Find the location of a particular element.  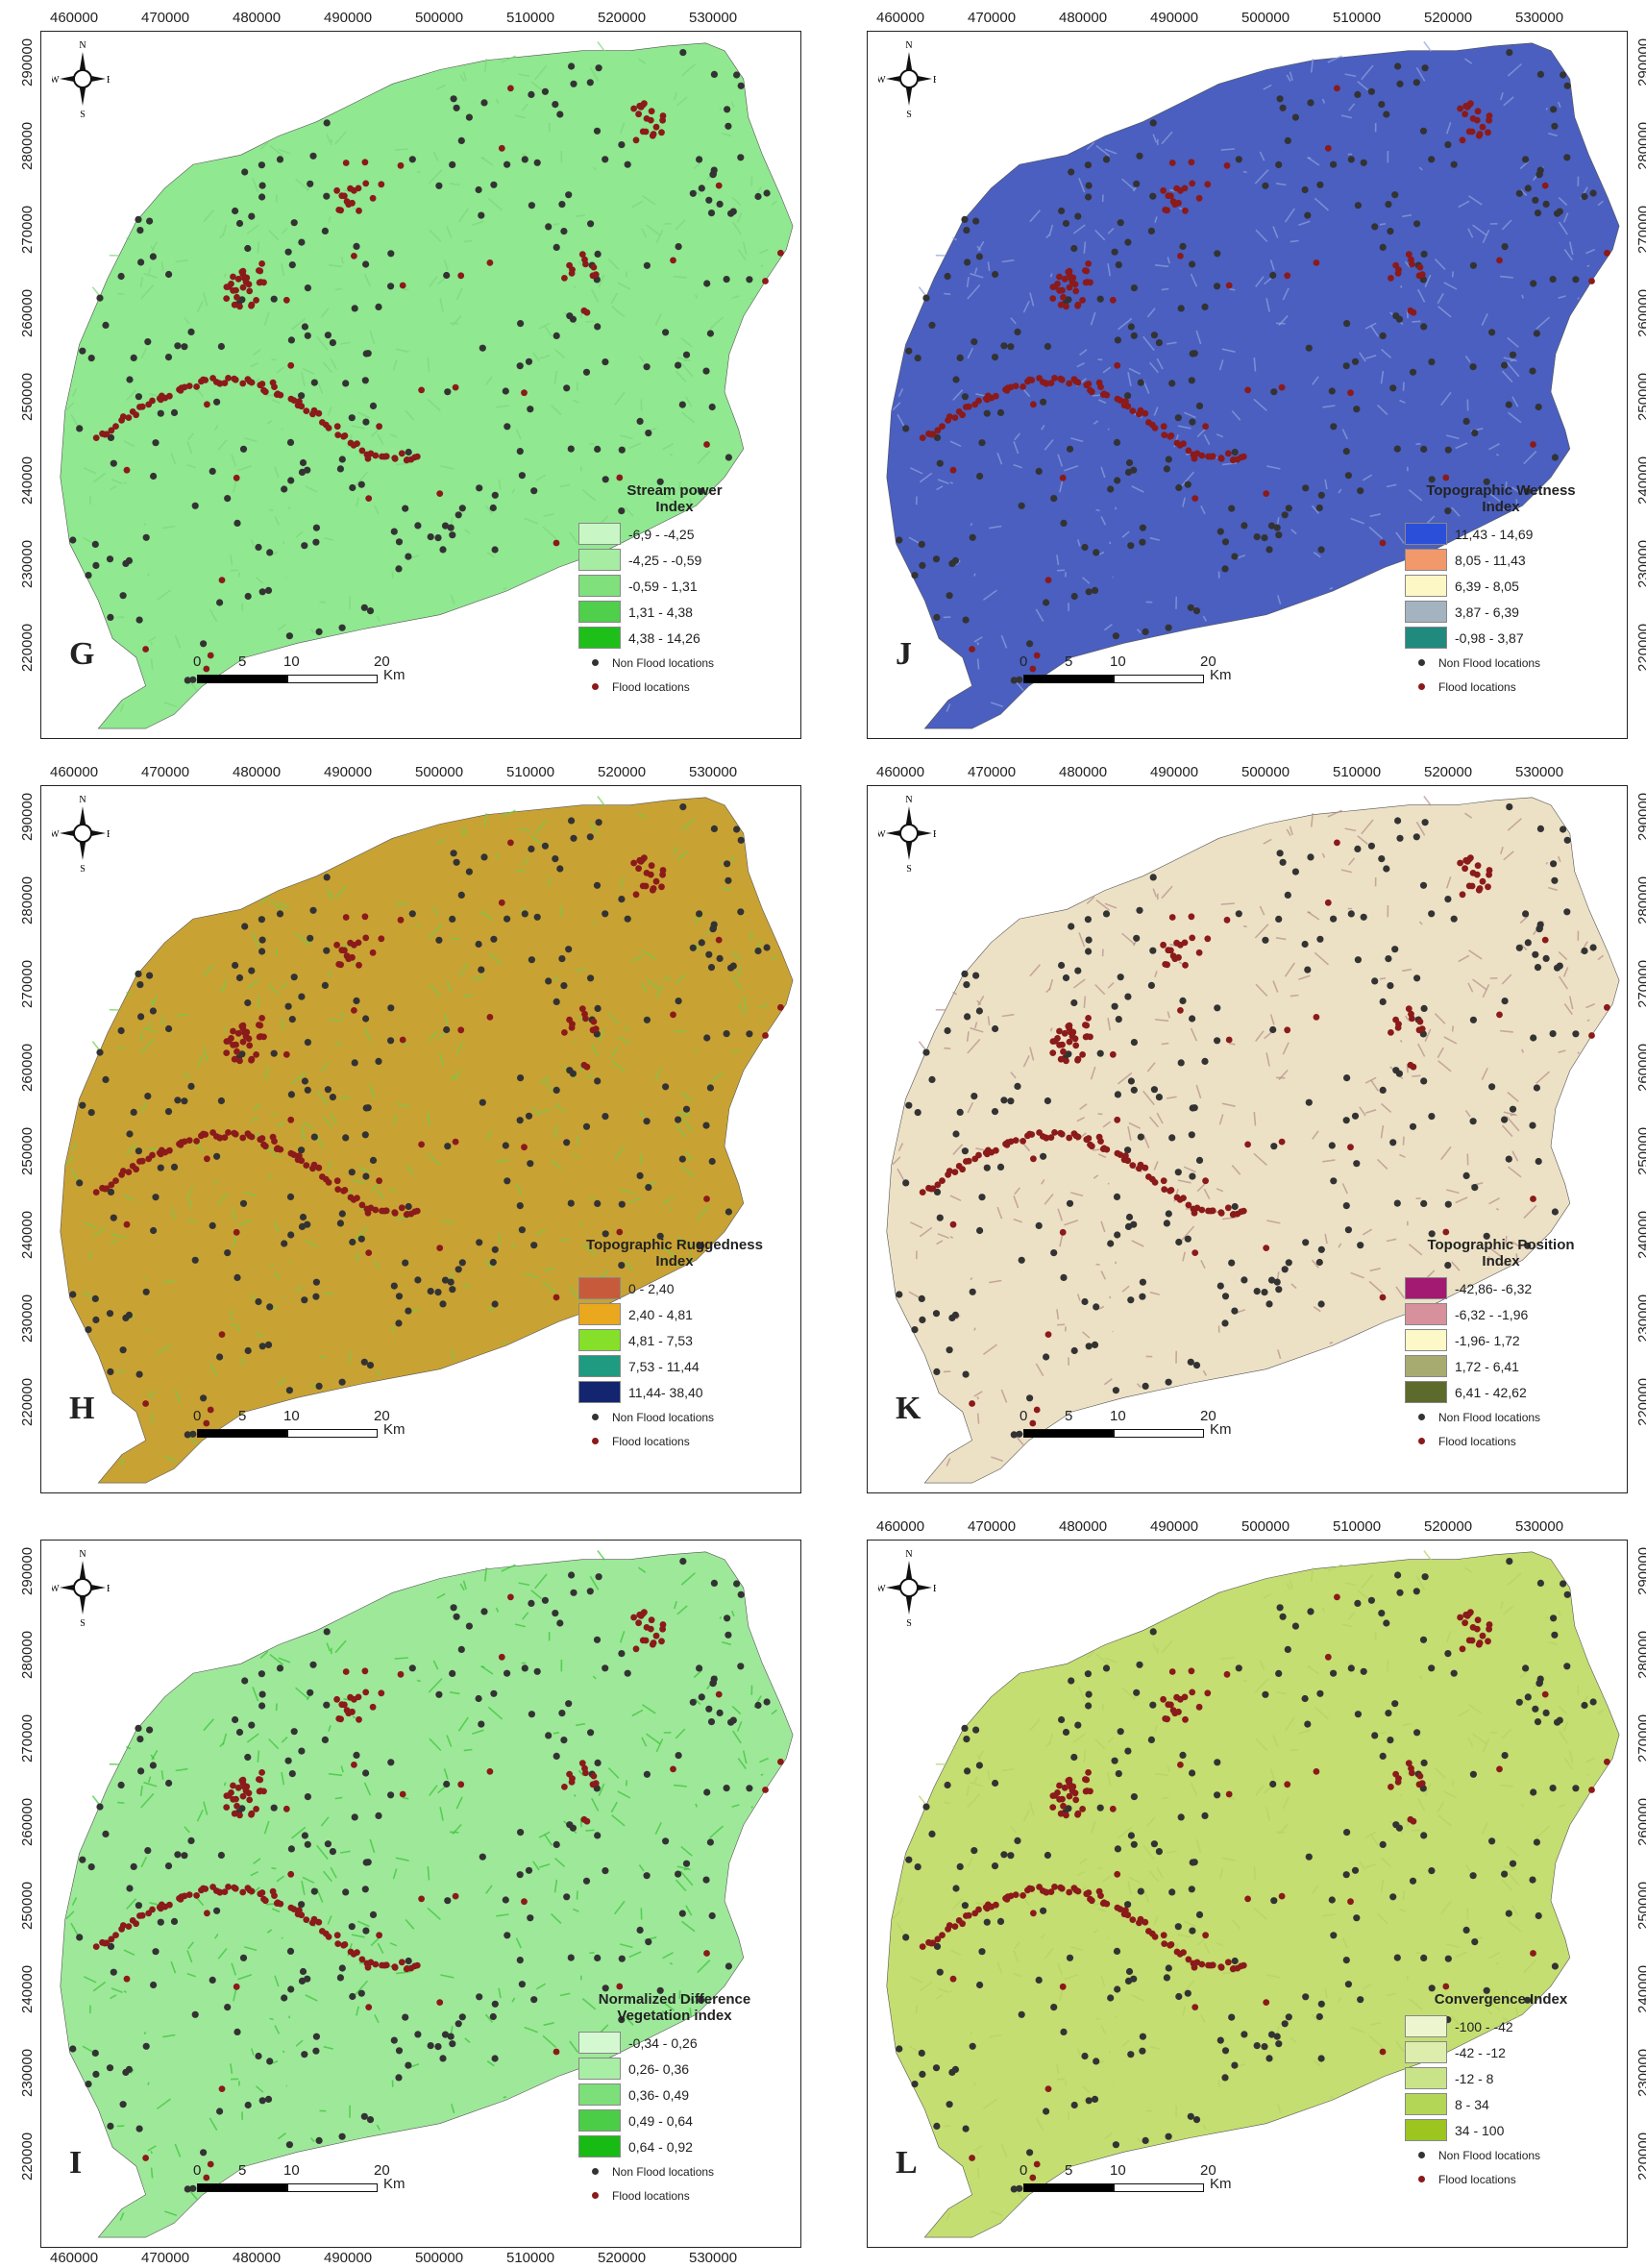

x-tick-label: 470000 is located at coordinates (993, 1526).